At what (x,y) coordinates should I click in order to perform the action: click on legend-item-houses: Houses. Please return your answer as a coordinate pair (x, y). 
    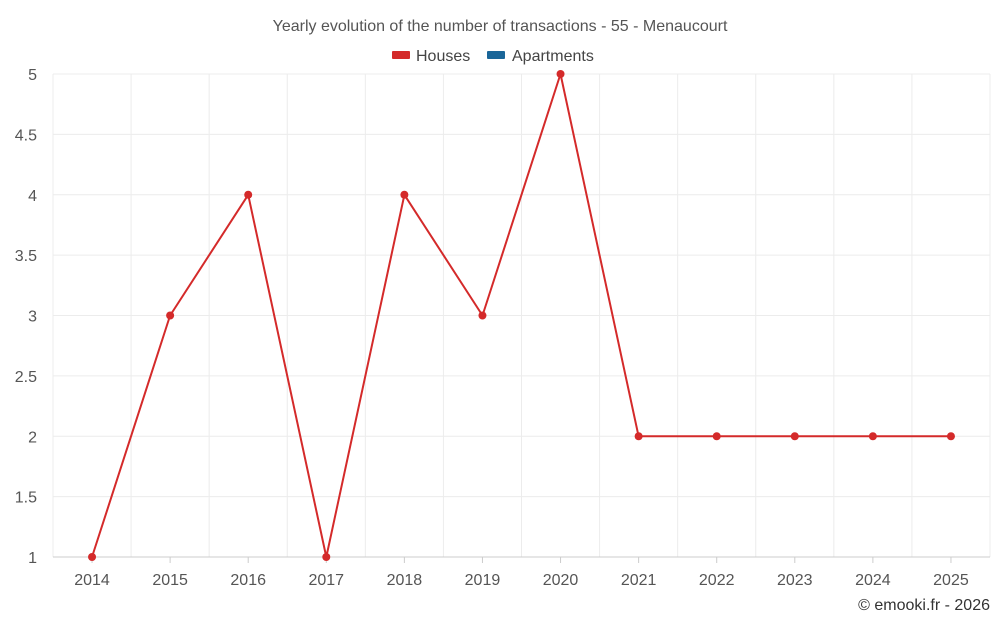
    Looking at the image, I should click on (431, 56).